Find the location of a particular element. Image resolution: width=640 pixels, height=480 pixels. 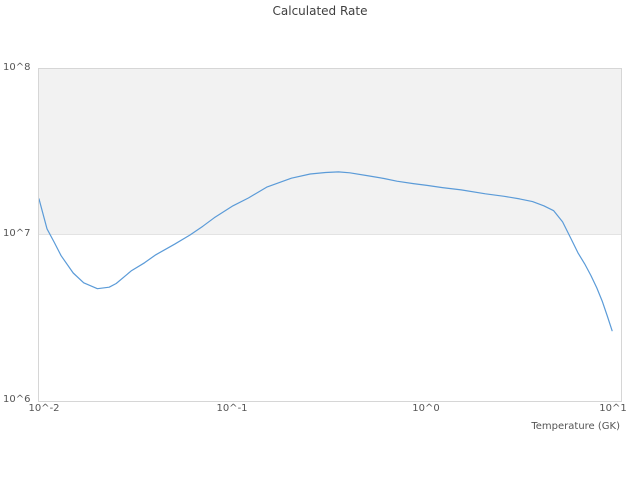

x-tick-1e1: 10^1 is located at coordinates (613, 408).